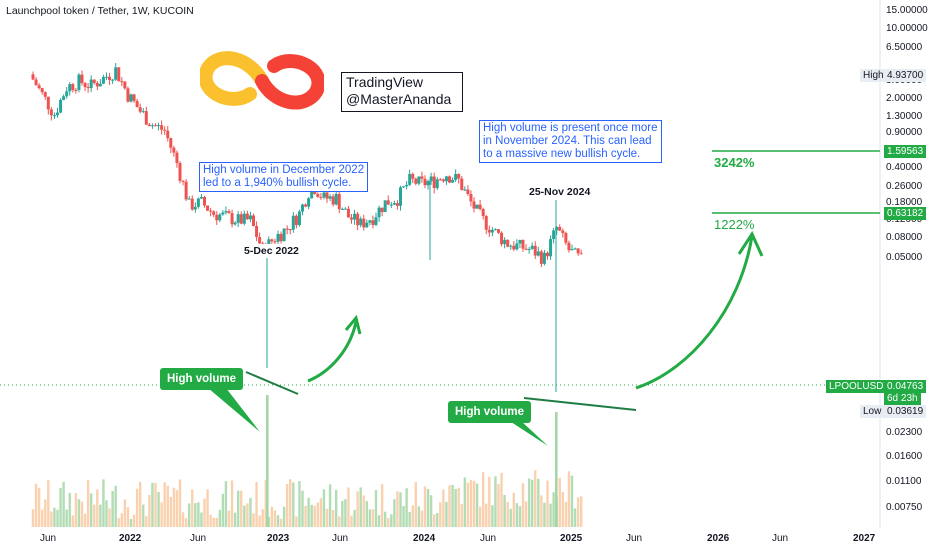 This screenshot has width=932, height=550. I want to click on low-tag-value: 0.03619, so click(905, 411).